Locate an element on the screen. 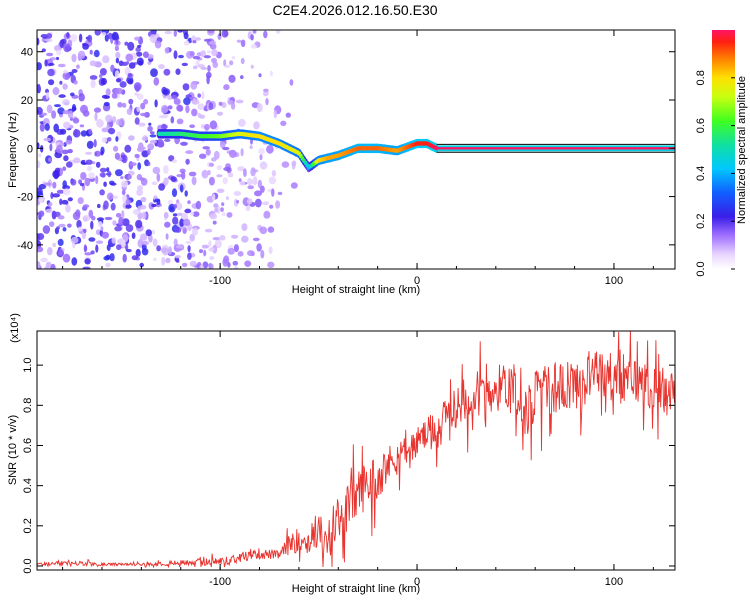 The image size is (750, 600). colorbar-label: Normalized spectral amplitude is located at coordinates (742, 150).